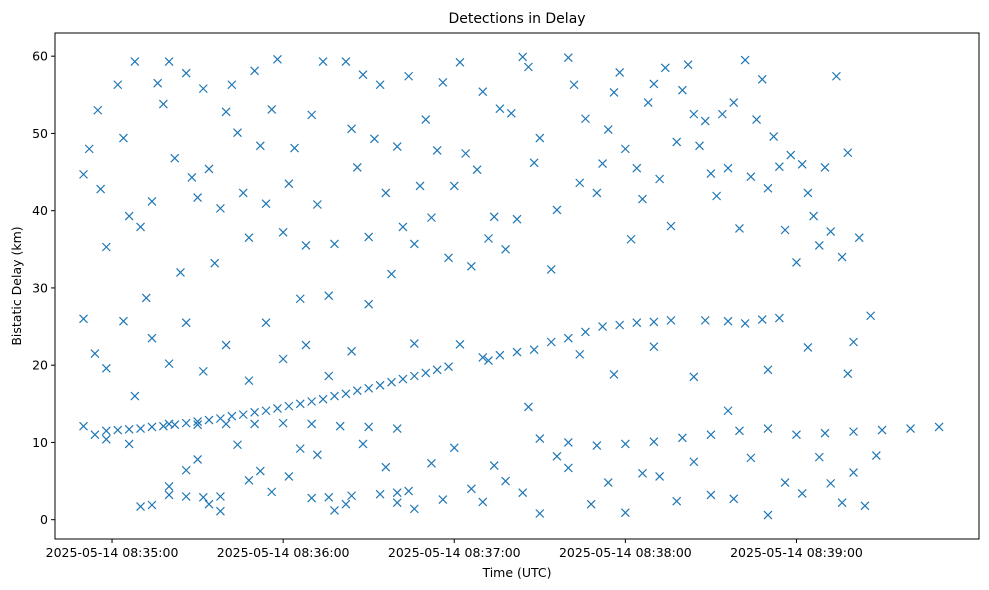  Describe the element at coordinates (454, 552) in the screenshot. I see `x-tick-label: 2025-05-14 08:37:00` at that location.